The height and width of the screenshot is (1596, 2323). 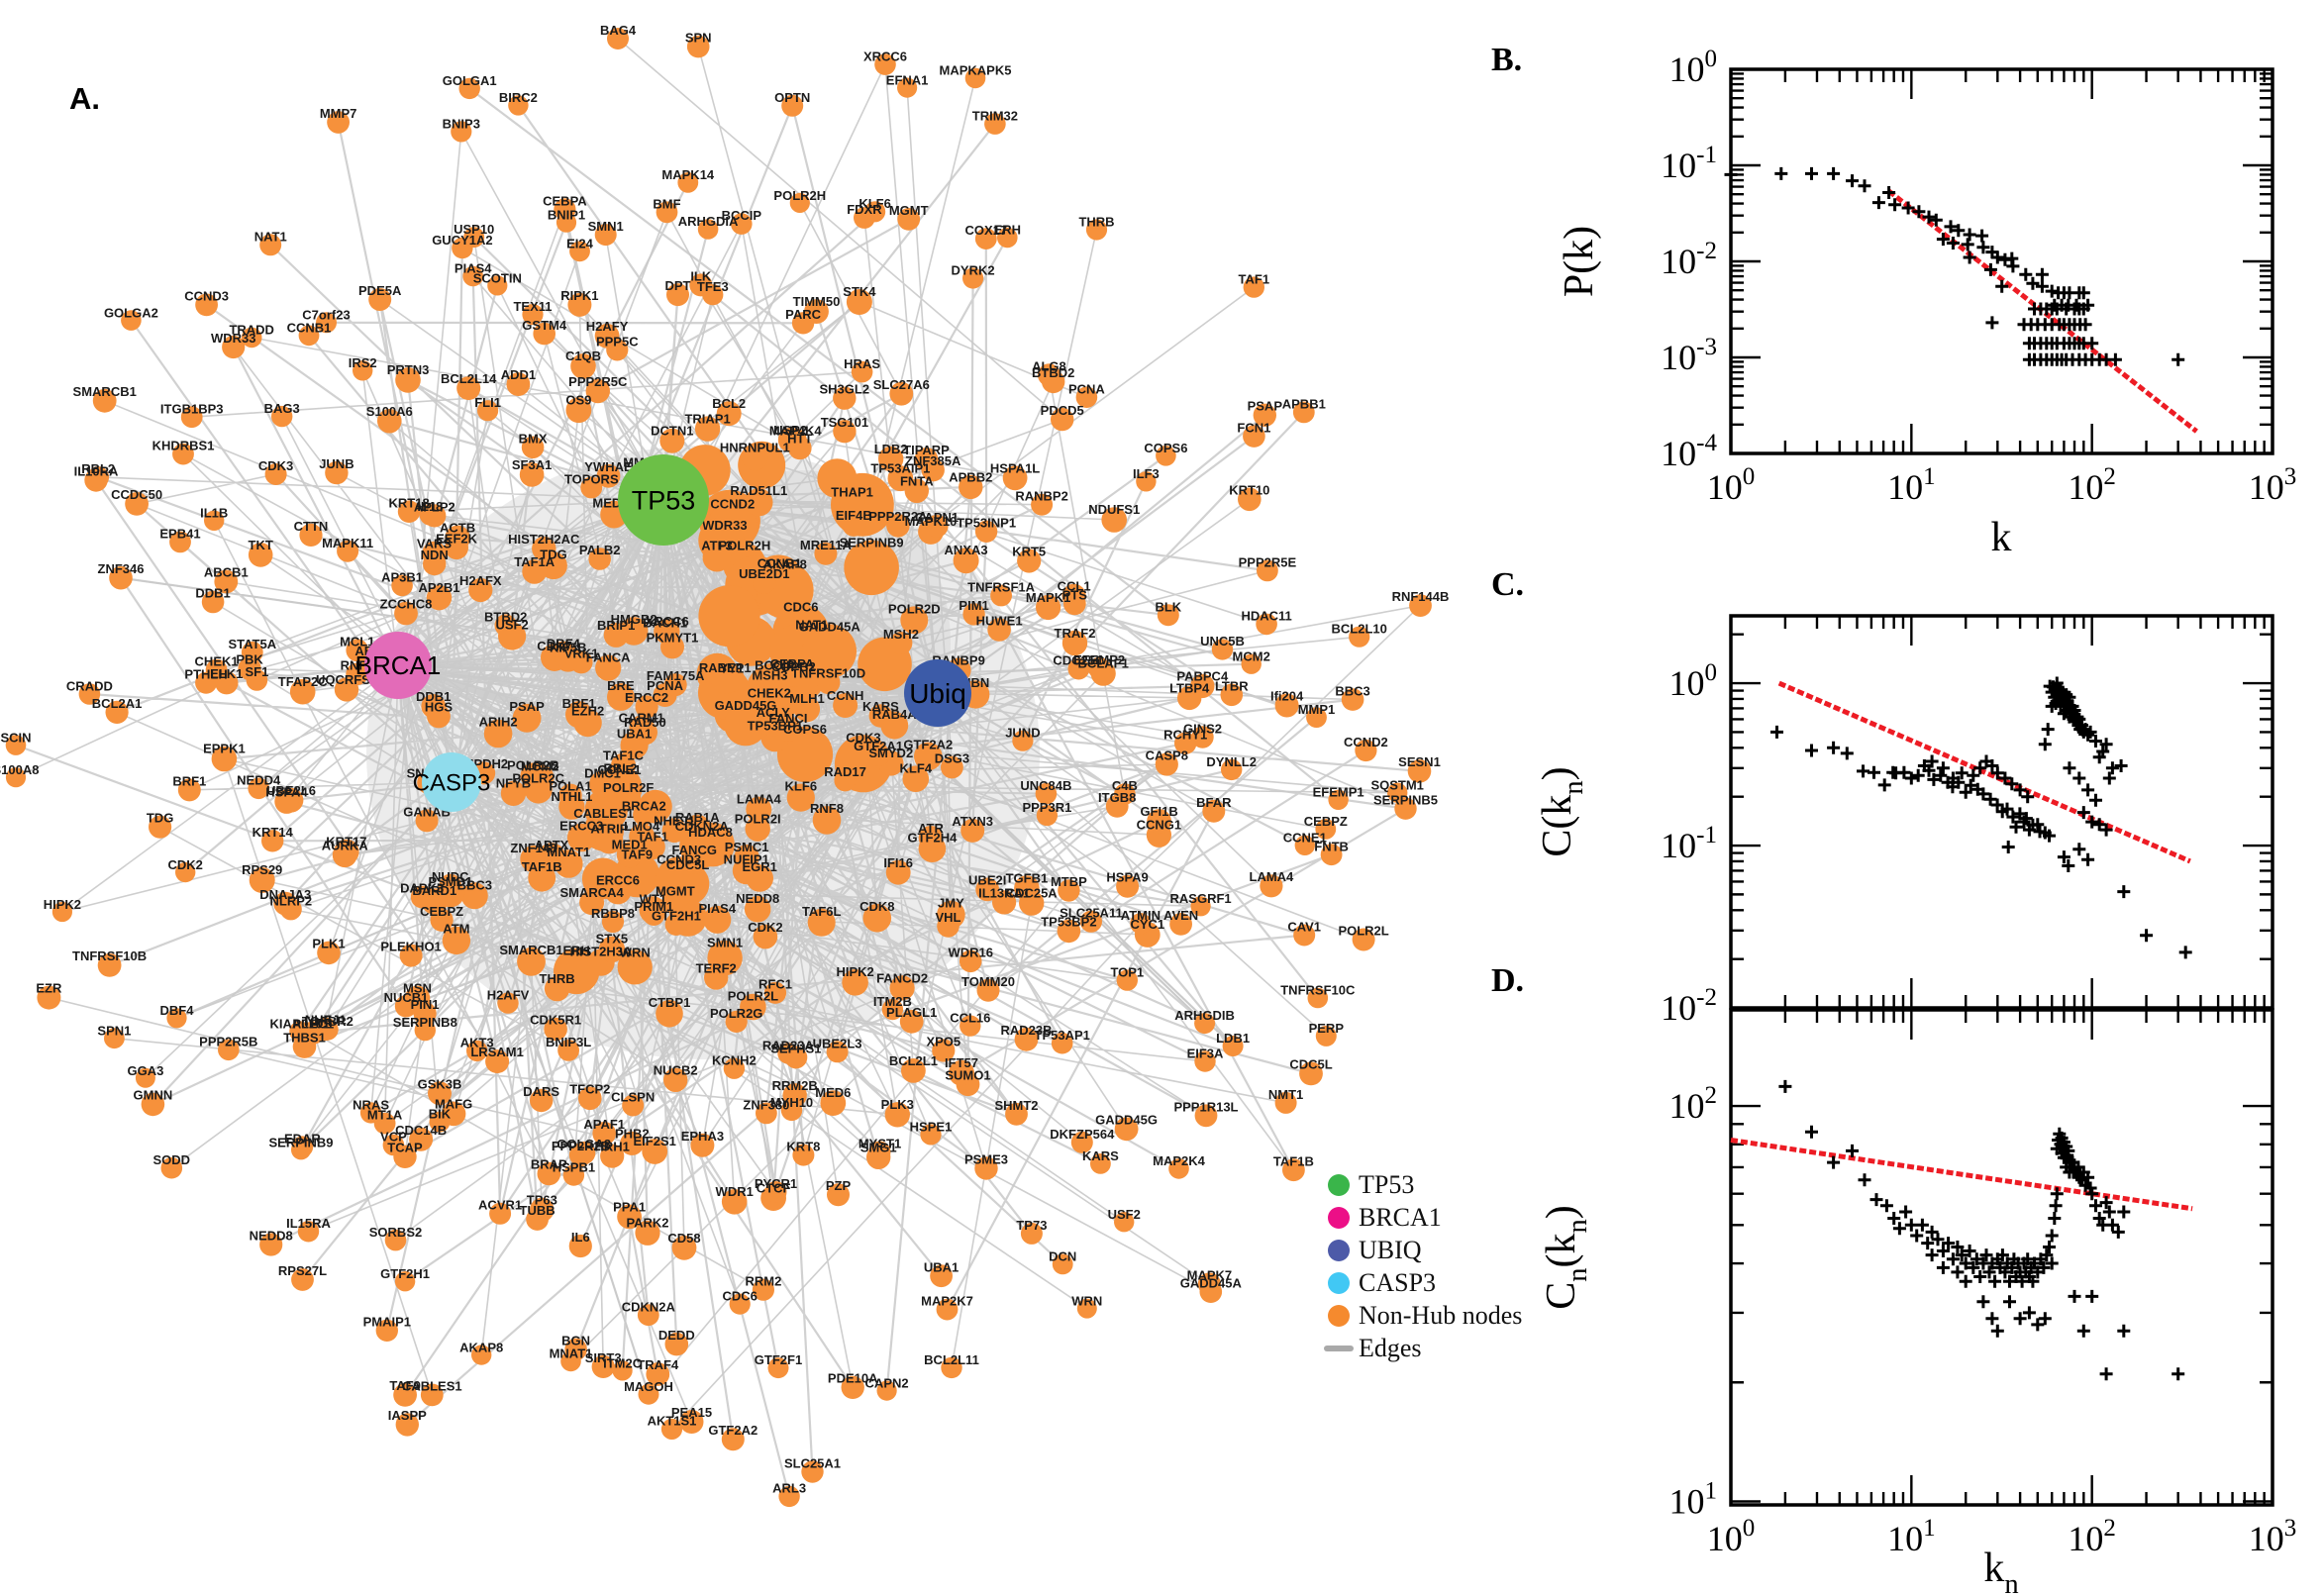 What do you see at coordinates (1425, 1184) in the screenshot?
I see `legend-item-tp53: TP53` at bounding box center [1425, 1184].